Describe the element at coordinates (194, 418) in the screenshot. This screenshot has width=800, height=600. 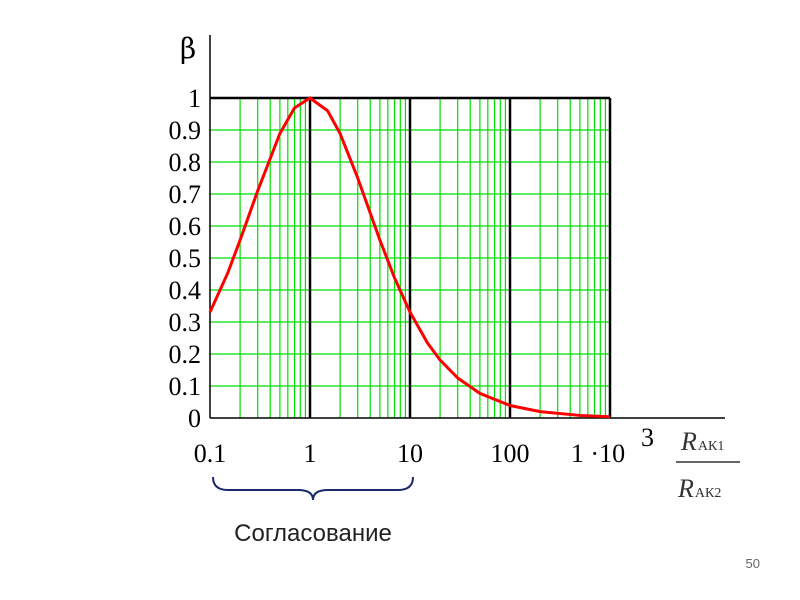
I see `y-tick-label: 0` at that location.